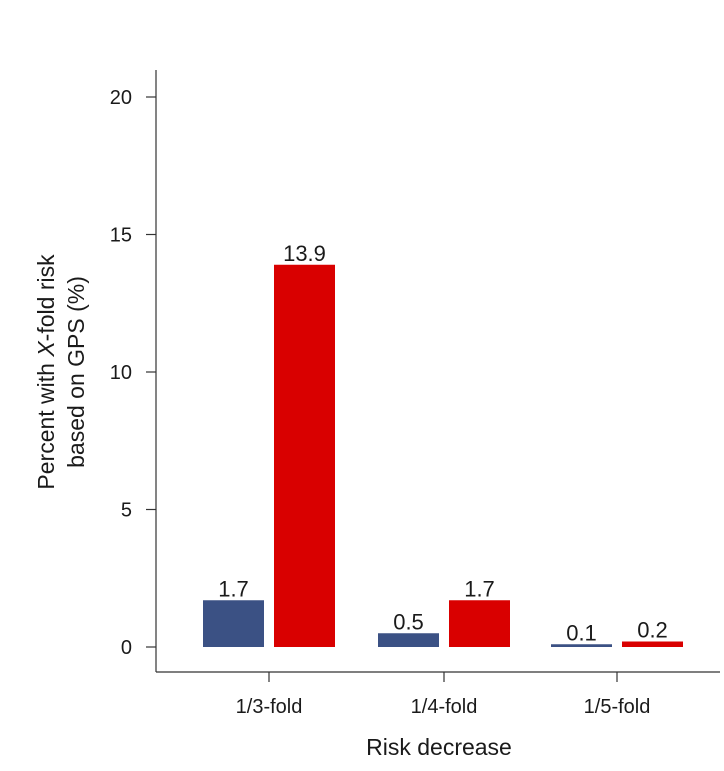  Describe the element at coordinates (581, 632) in the screenshot. I see `bar-value-label: 0.1` at that location.